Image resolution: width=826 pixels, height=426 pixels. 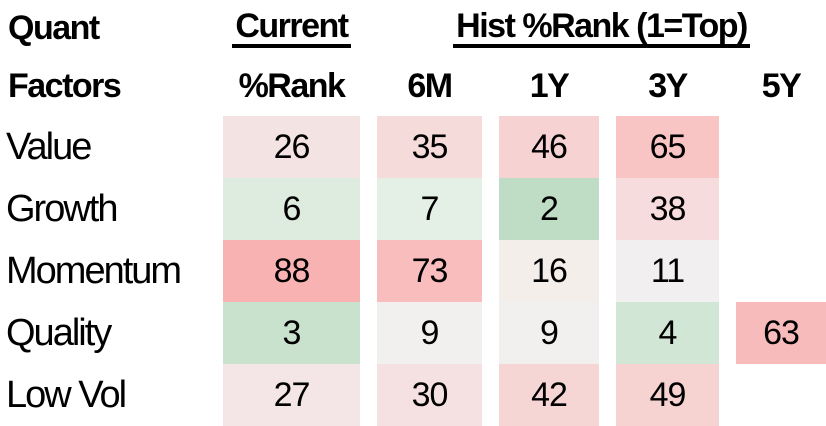 What do you see at coordinates (429, 209) in the screenshot?
I see `heatmap-cell: 7` at bounding box center [429, 209].